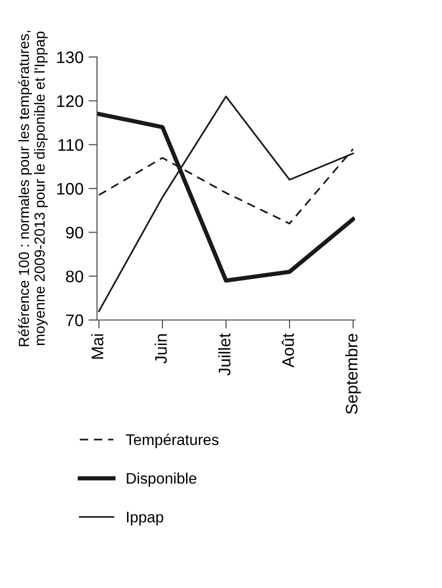  Describe the element at coordinates (33, 188) in the screenshot. I see `y-axis-title: Référence 100 : normales pour les températures, moyenne 2009-2013 pour le disponible et l'Ippap` at that location.